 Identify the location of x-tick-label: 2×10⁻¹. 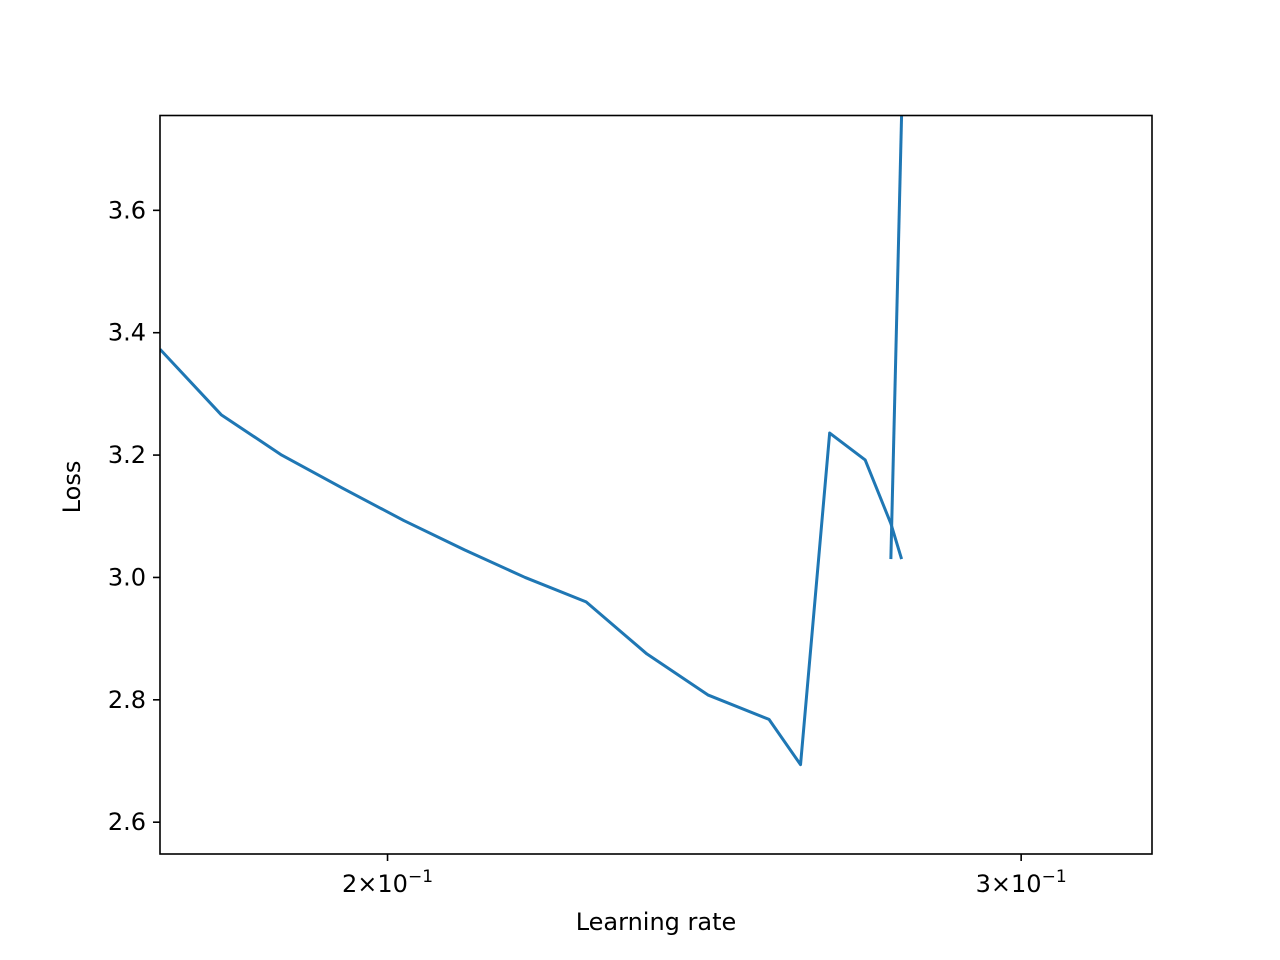
(387, 882).